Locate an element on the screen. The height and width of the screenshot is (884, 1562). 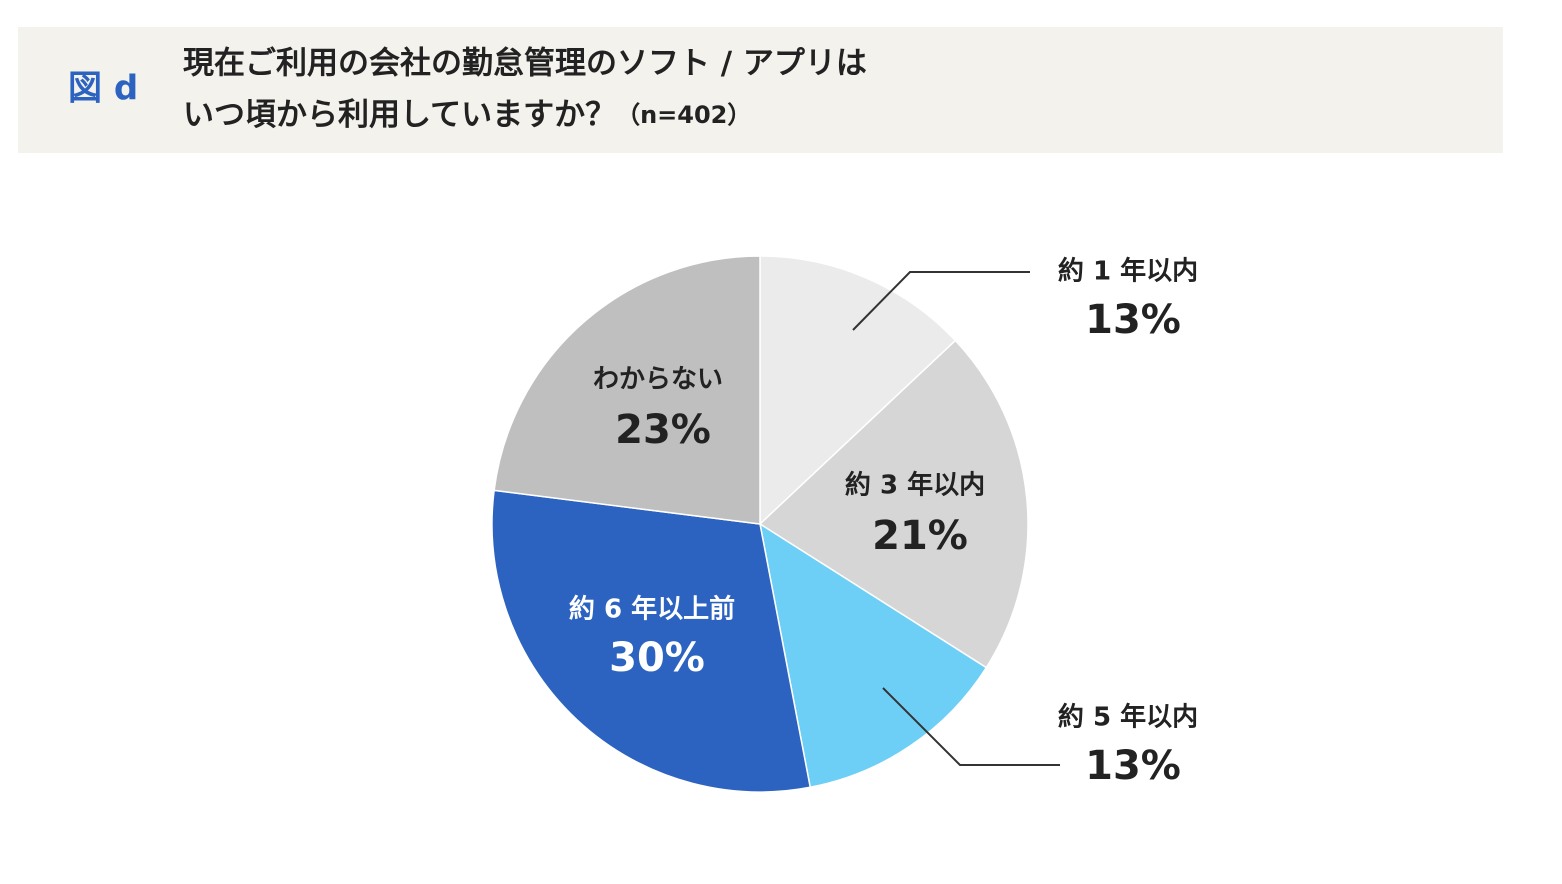
chart-title: いつ頃から利用していますか？ is located at coordinates (399, 115).